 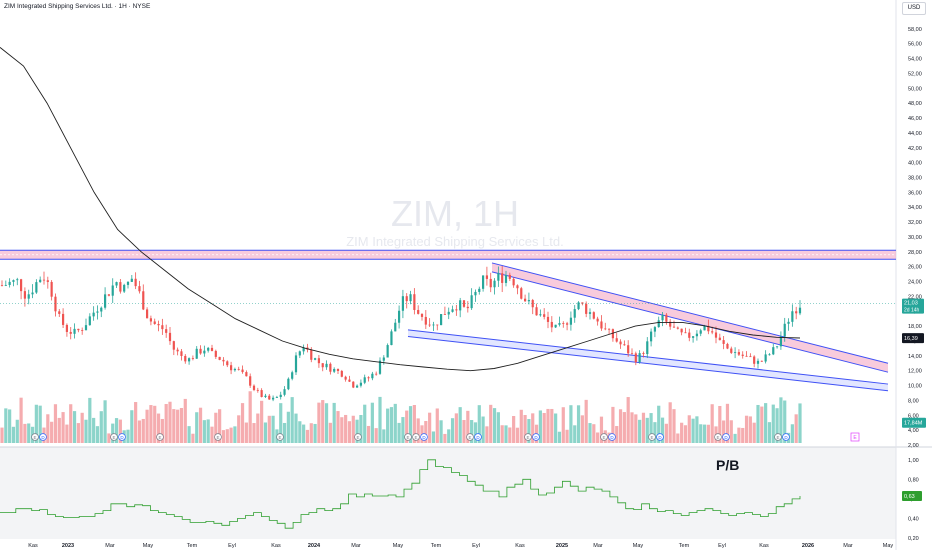 What do you see at coordinates (778, 437) in the screenshot?
I see `earnings-marker-icon` at bounding box center [778, 437].